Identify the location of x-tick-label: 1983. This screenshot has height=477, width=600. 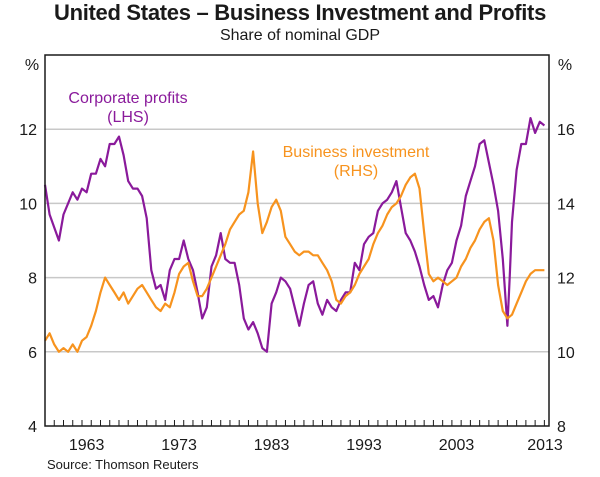
(272, 445).